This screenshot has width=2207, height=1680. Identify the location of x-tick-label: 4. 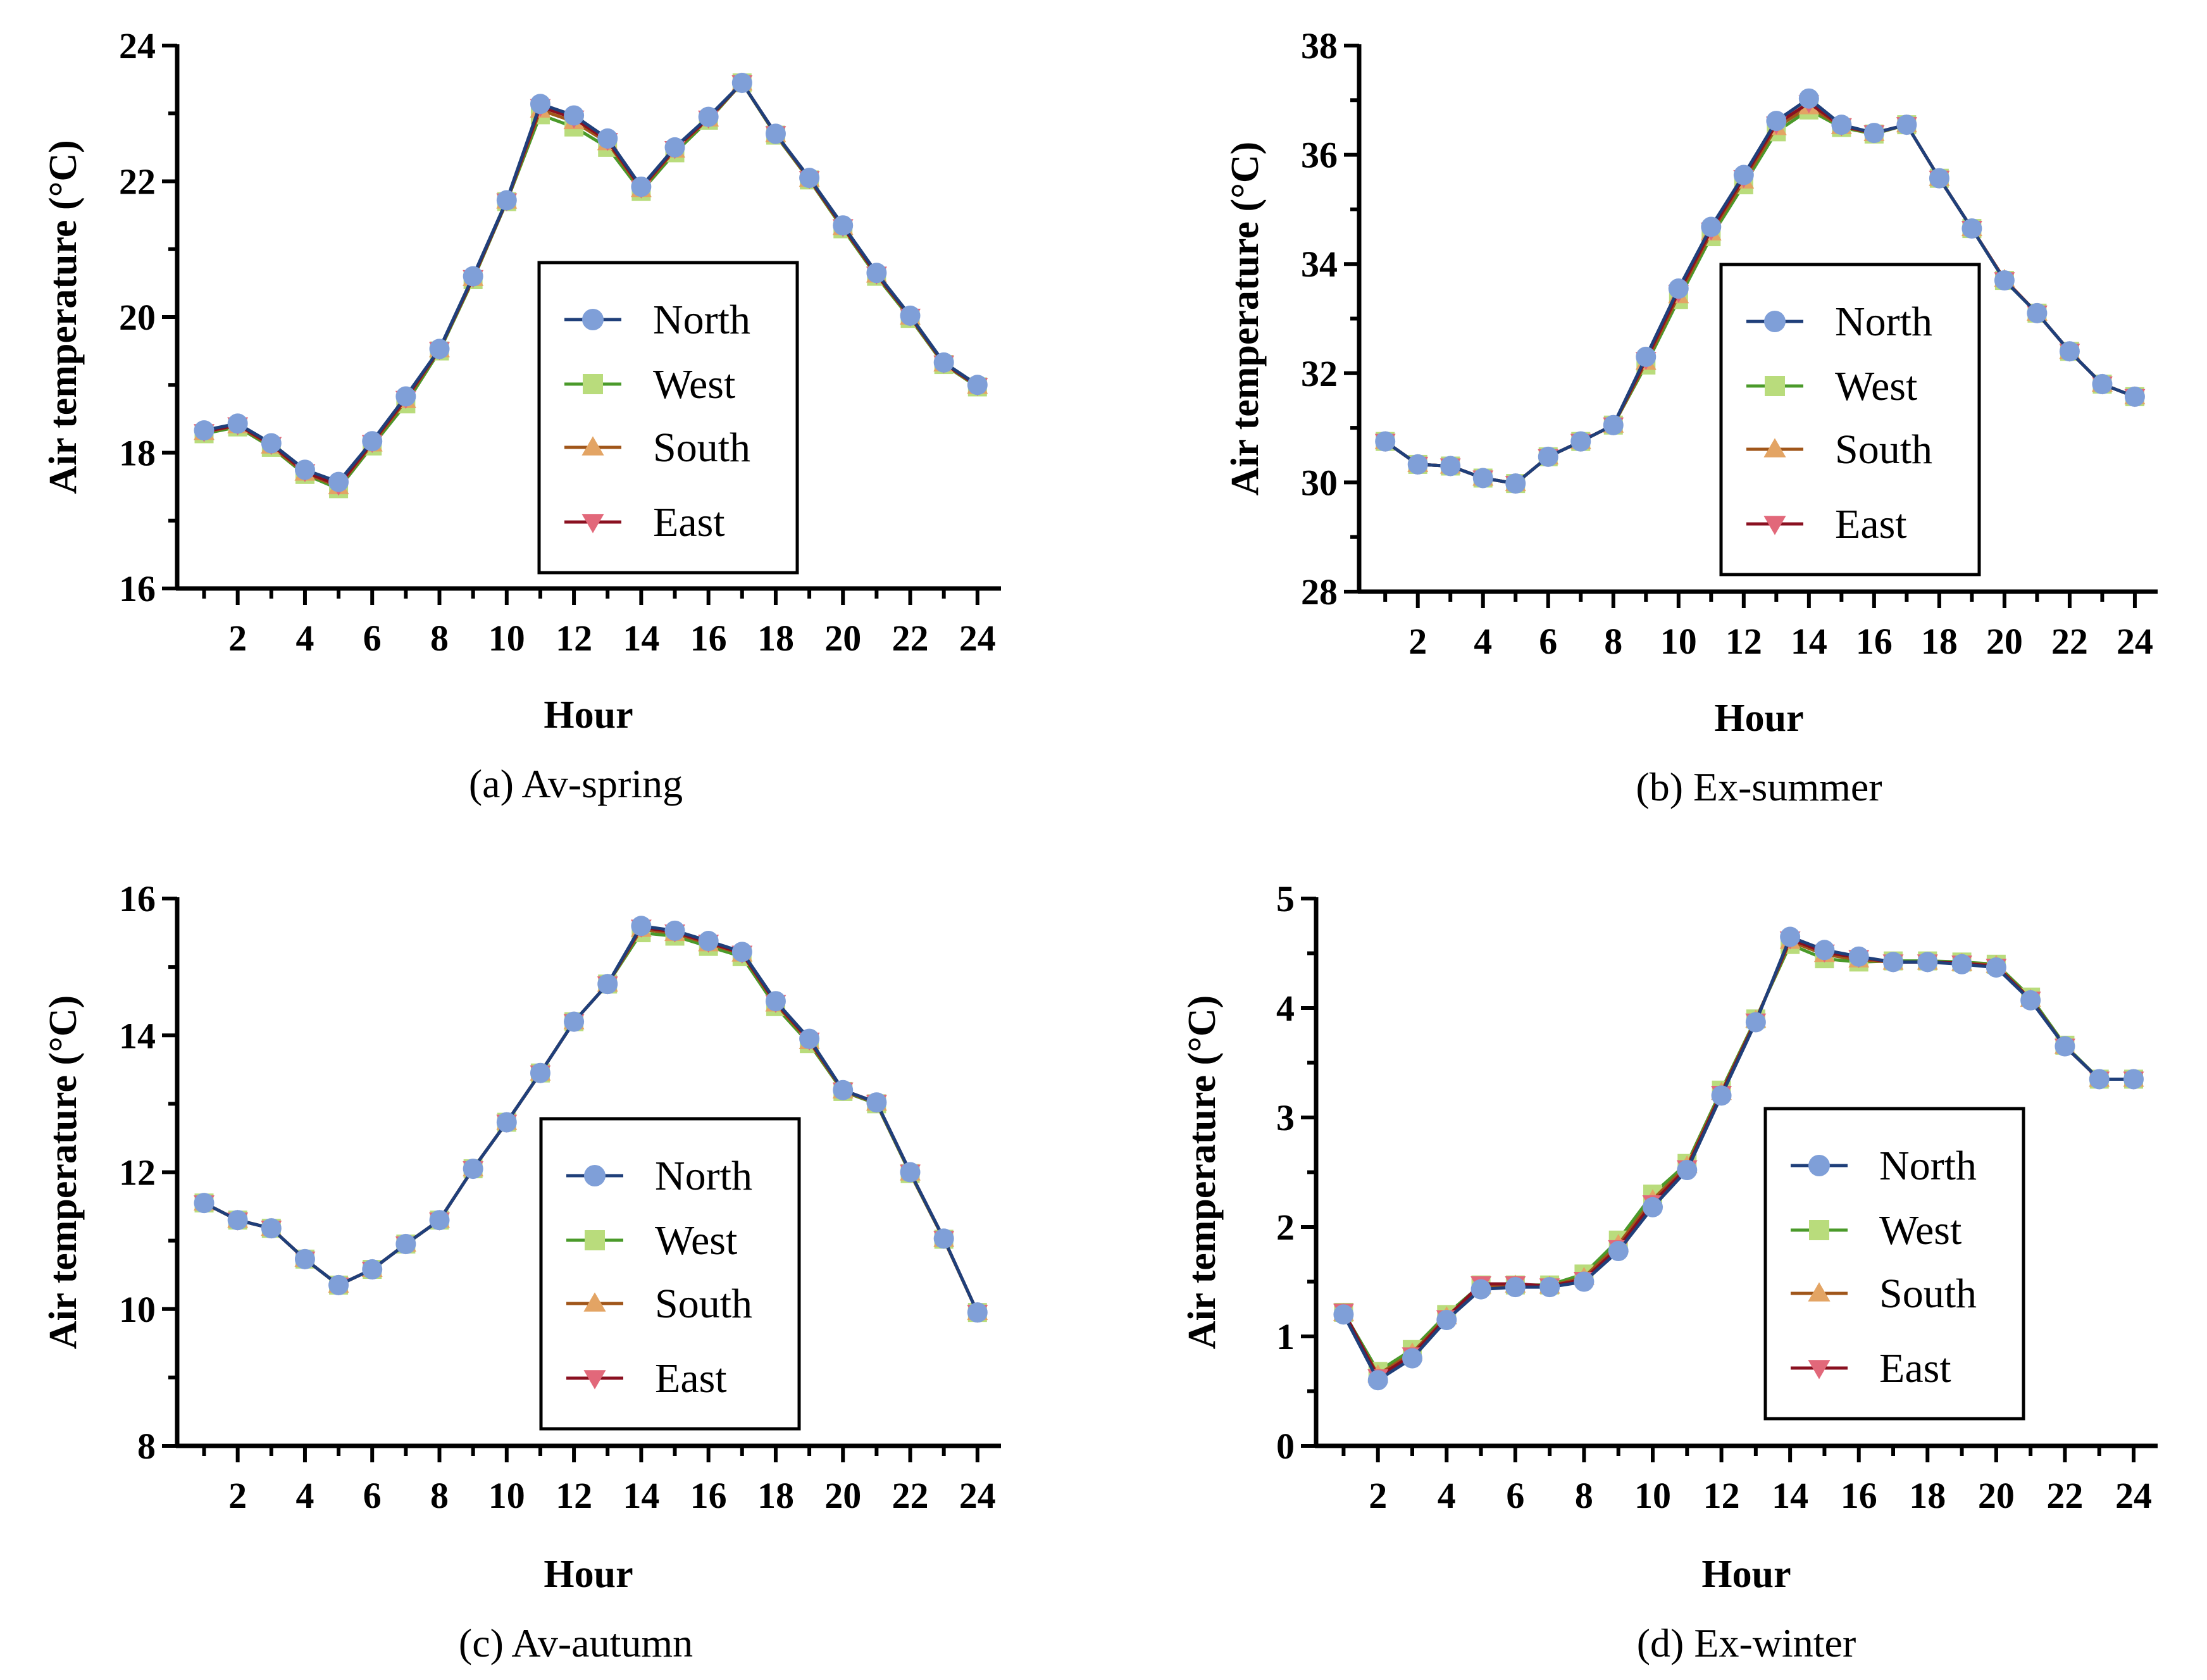
(305, 638).